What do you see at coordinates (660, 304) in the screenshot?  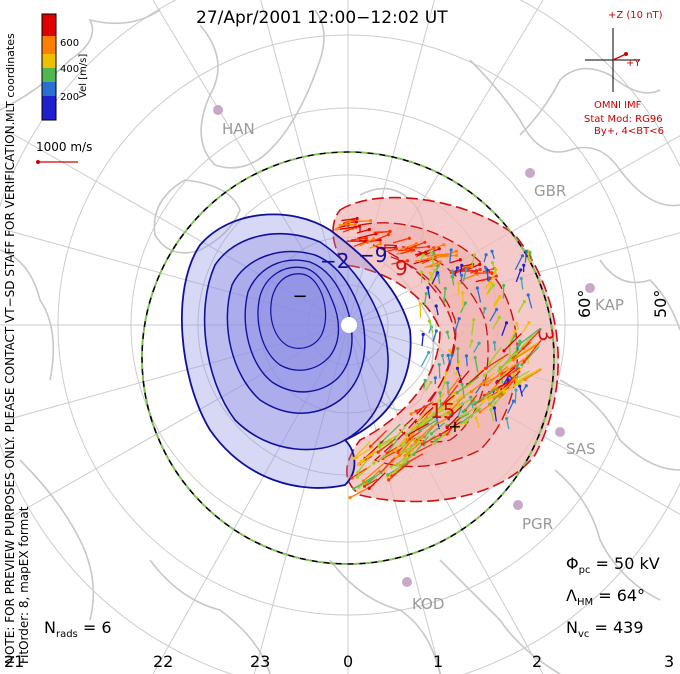 I see `latitude-label: 50°` at bounding box center [660, 304].